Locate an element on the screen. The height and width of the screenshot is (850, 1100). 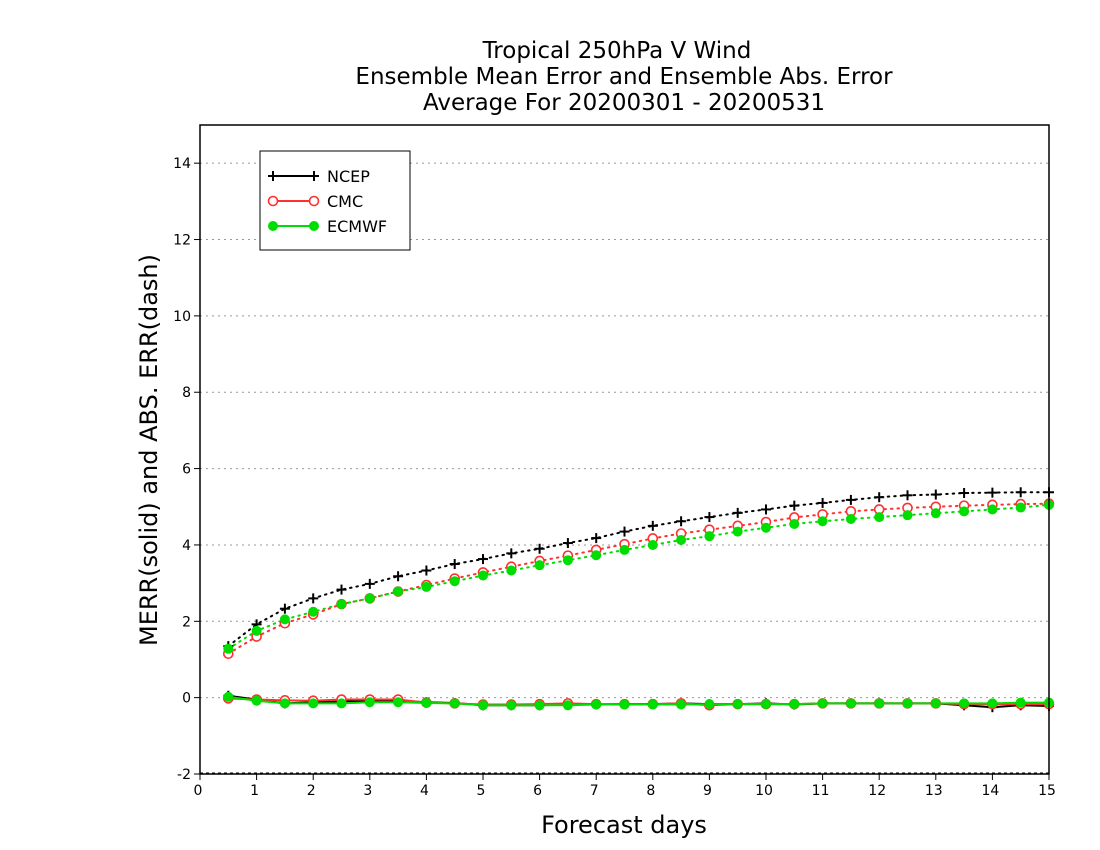
legend-ecmwf-label: ECMWF is located at coordinates (357, 226).